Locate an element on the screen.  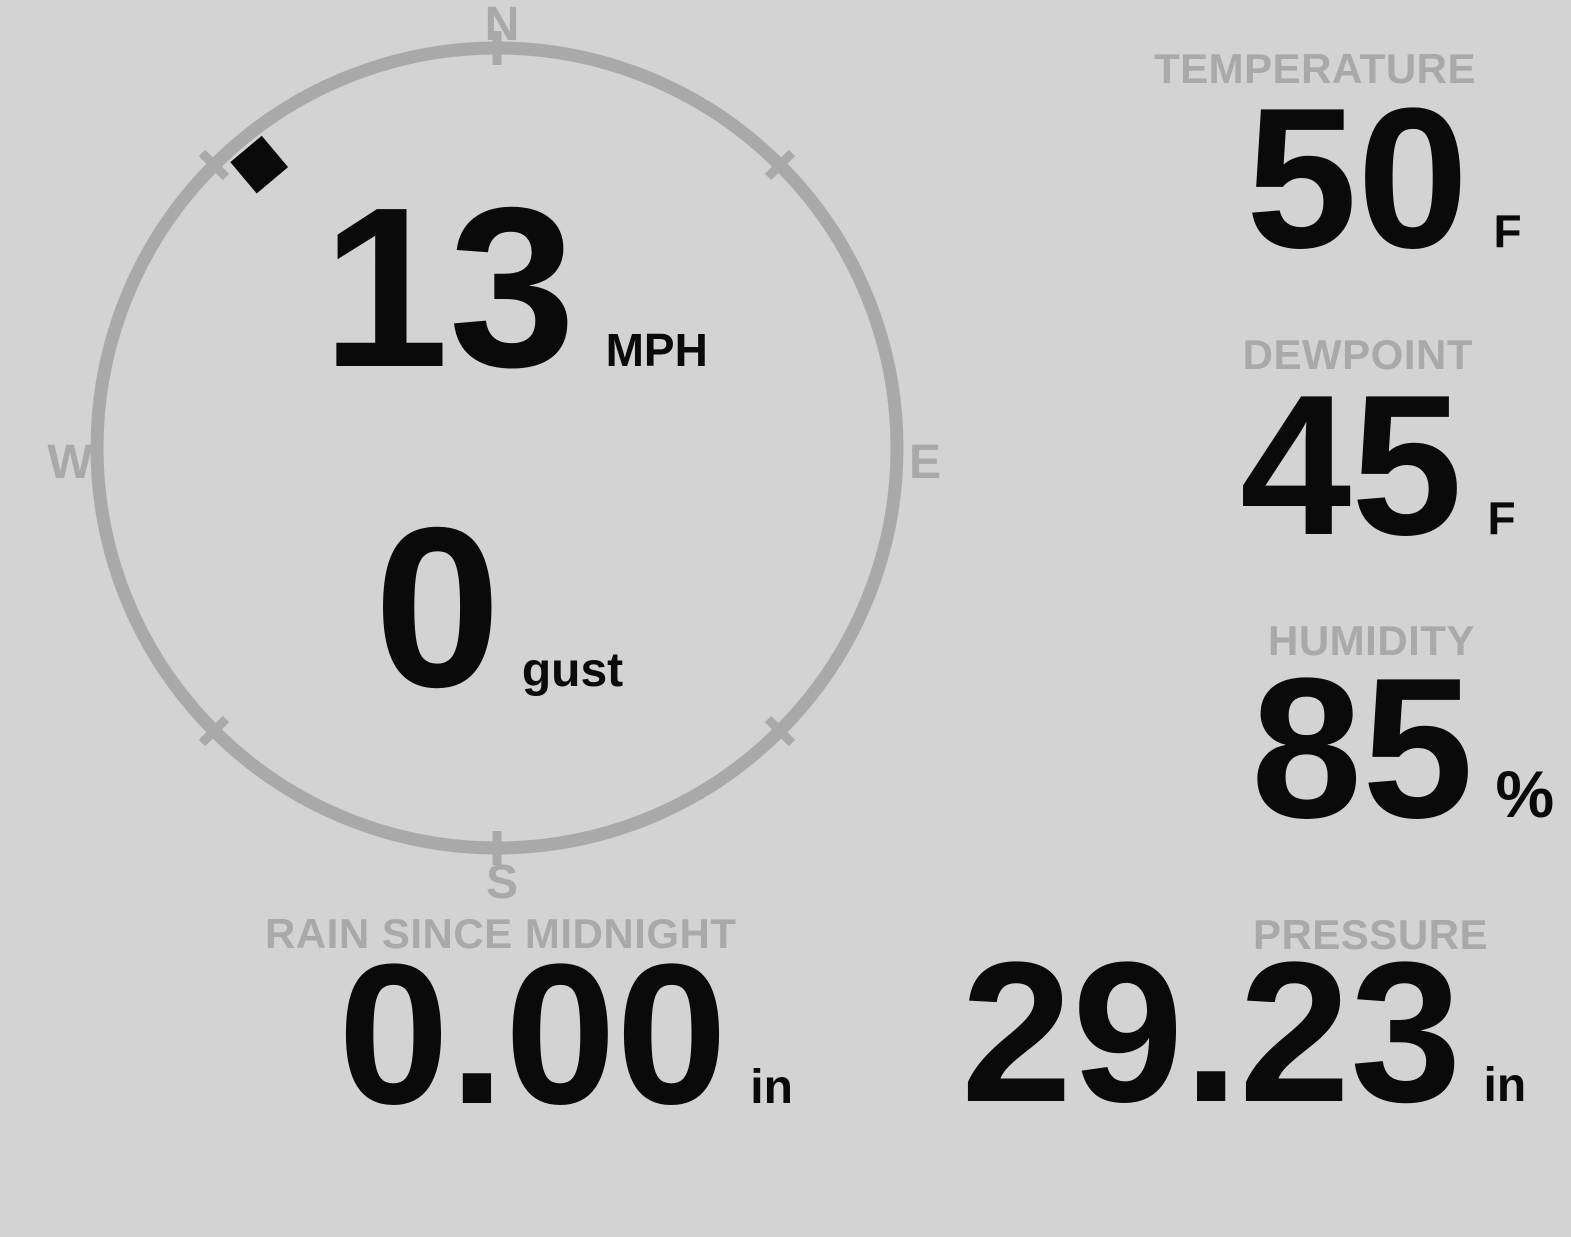
compass-south-label: S is located at coordinates (502, 882).